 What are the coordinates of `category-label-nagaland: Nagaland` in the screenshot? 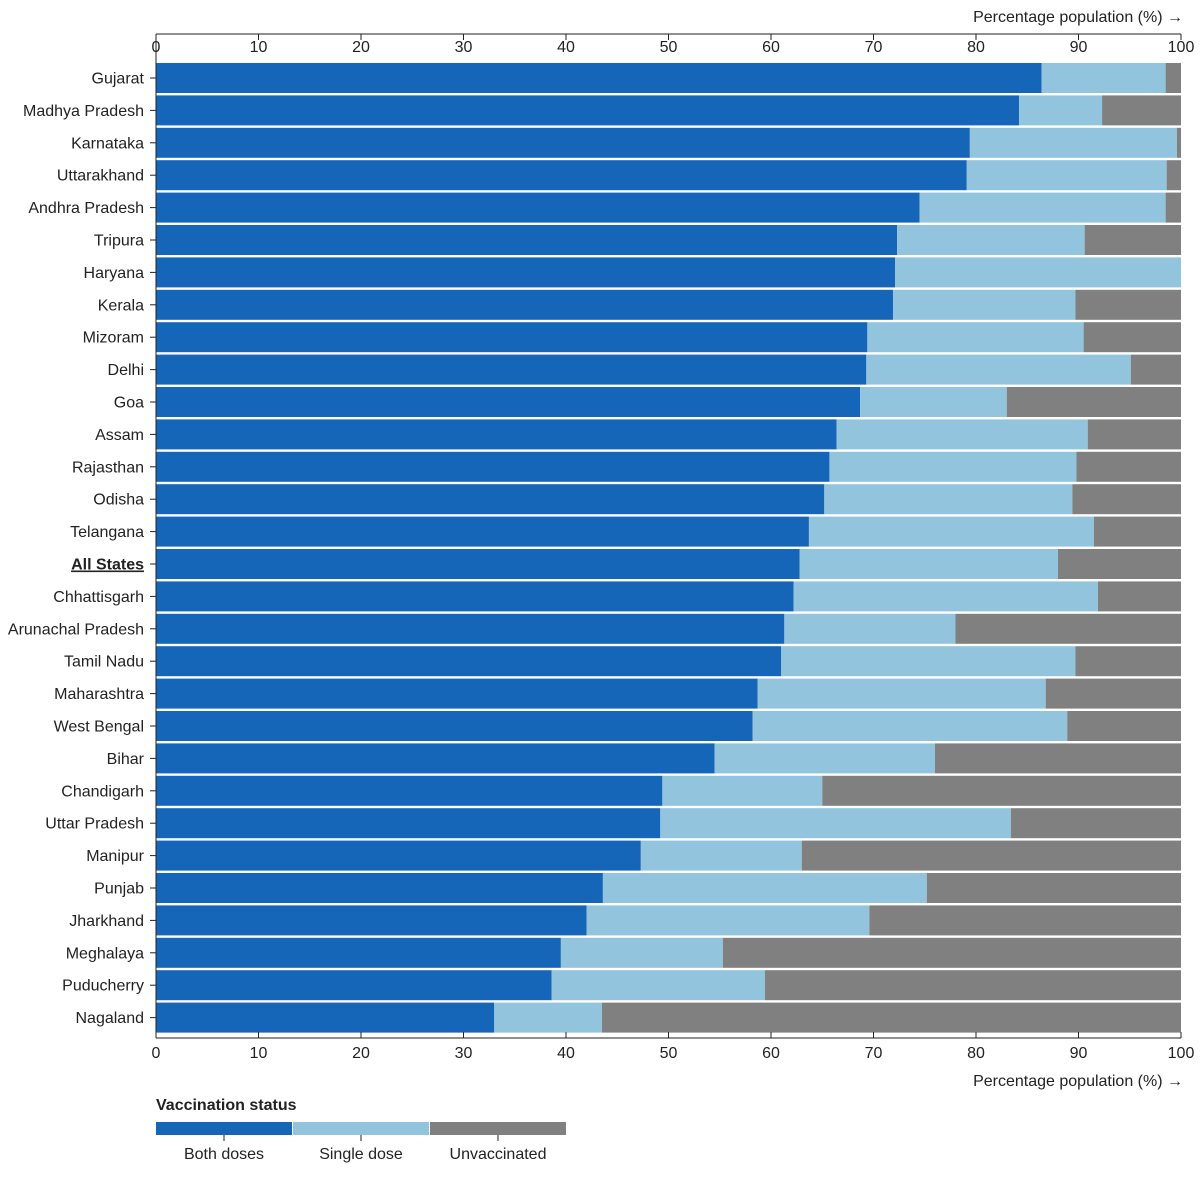 It's located at (110, 1018).